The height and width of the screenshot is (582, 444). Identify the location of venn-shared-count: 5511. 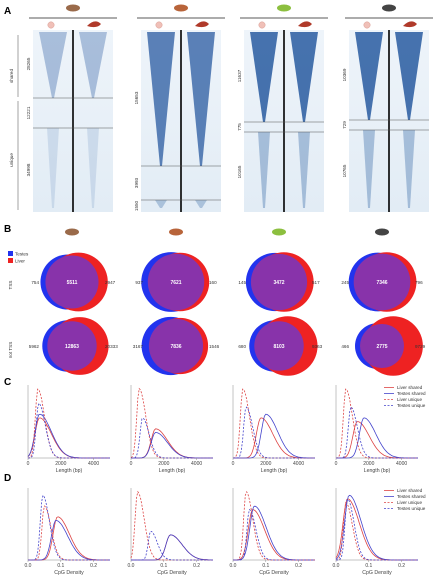
(72, 283).